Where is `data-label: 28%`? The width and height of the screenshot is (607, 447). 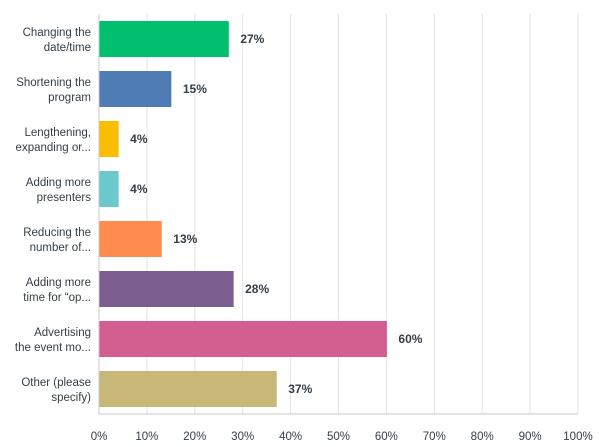 data-label: 28% is located at coordinates (257, 289).